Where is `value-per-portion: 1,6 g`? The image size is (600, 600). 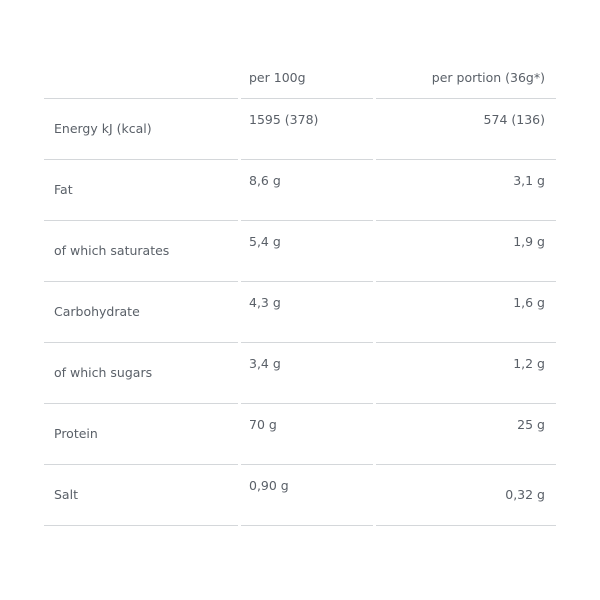
value-per-portion: 1,6 g is located at coordinates (529, 302).